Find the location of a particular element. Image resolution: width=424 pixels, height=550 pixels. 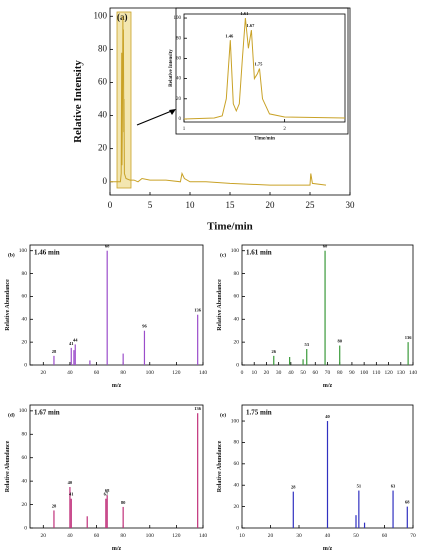

peak-label: 1.75 is located at coordinates (259, 64).